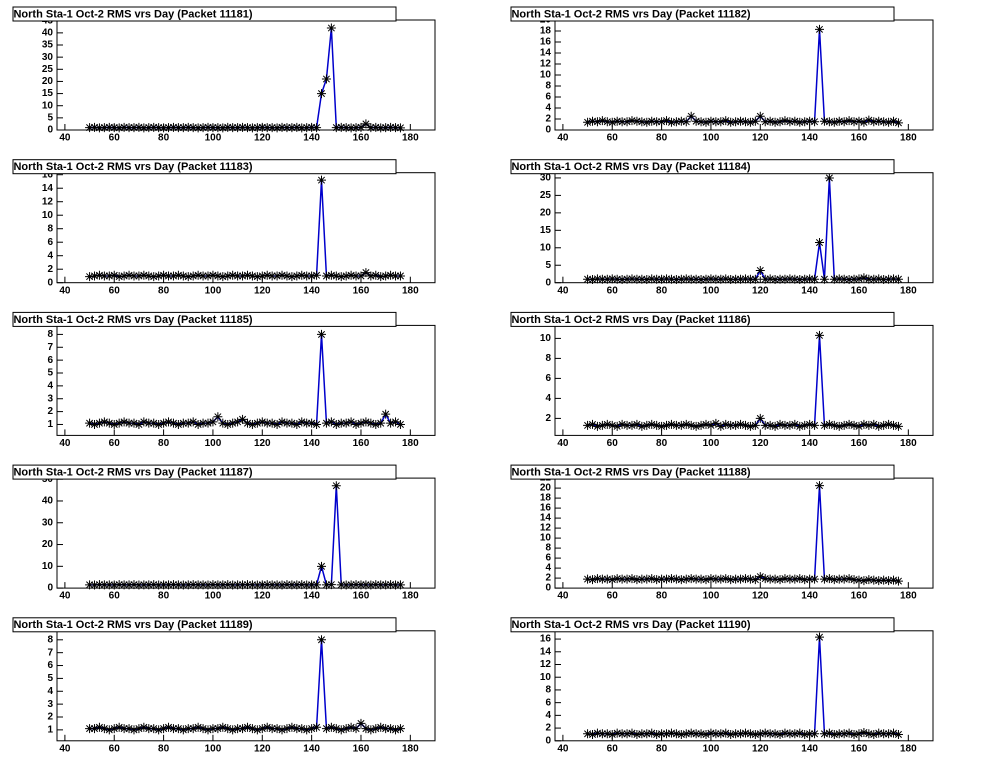 The image size is (996, 762). What do you see at coordinates (908, 596) in the screenshot?
I see `x-tick-label: 180` at bounding box center [908, 596].